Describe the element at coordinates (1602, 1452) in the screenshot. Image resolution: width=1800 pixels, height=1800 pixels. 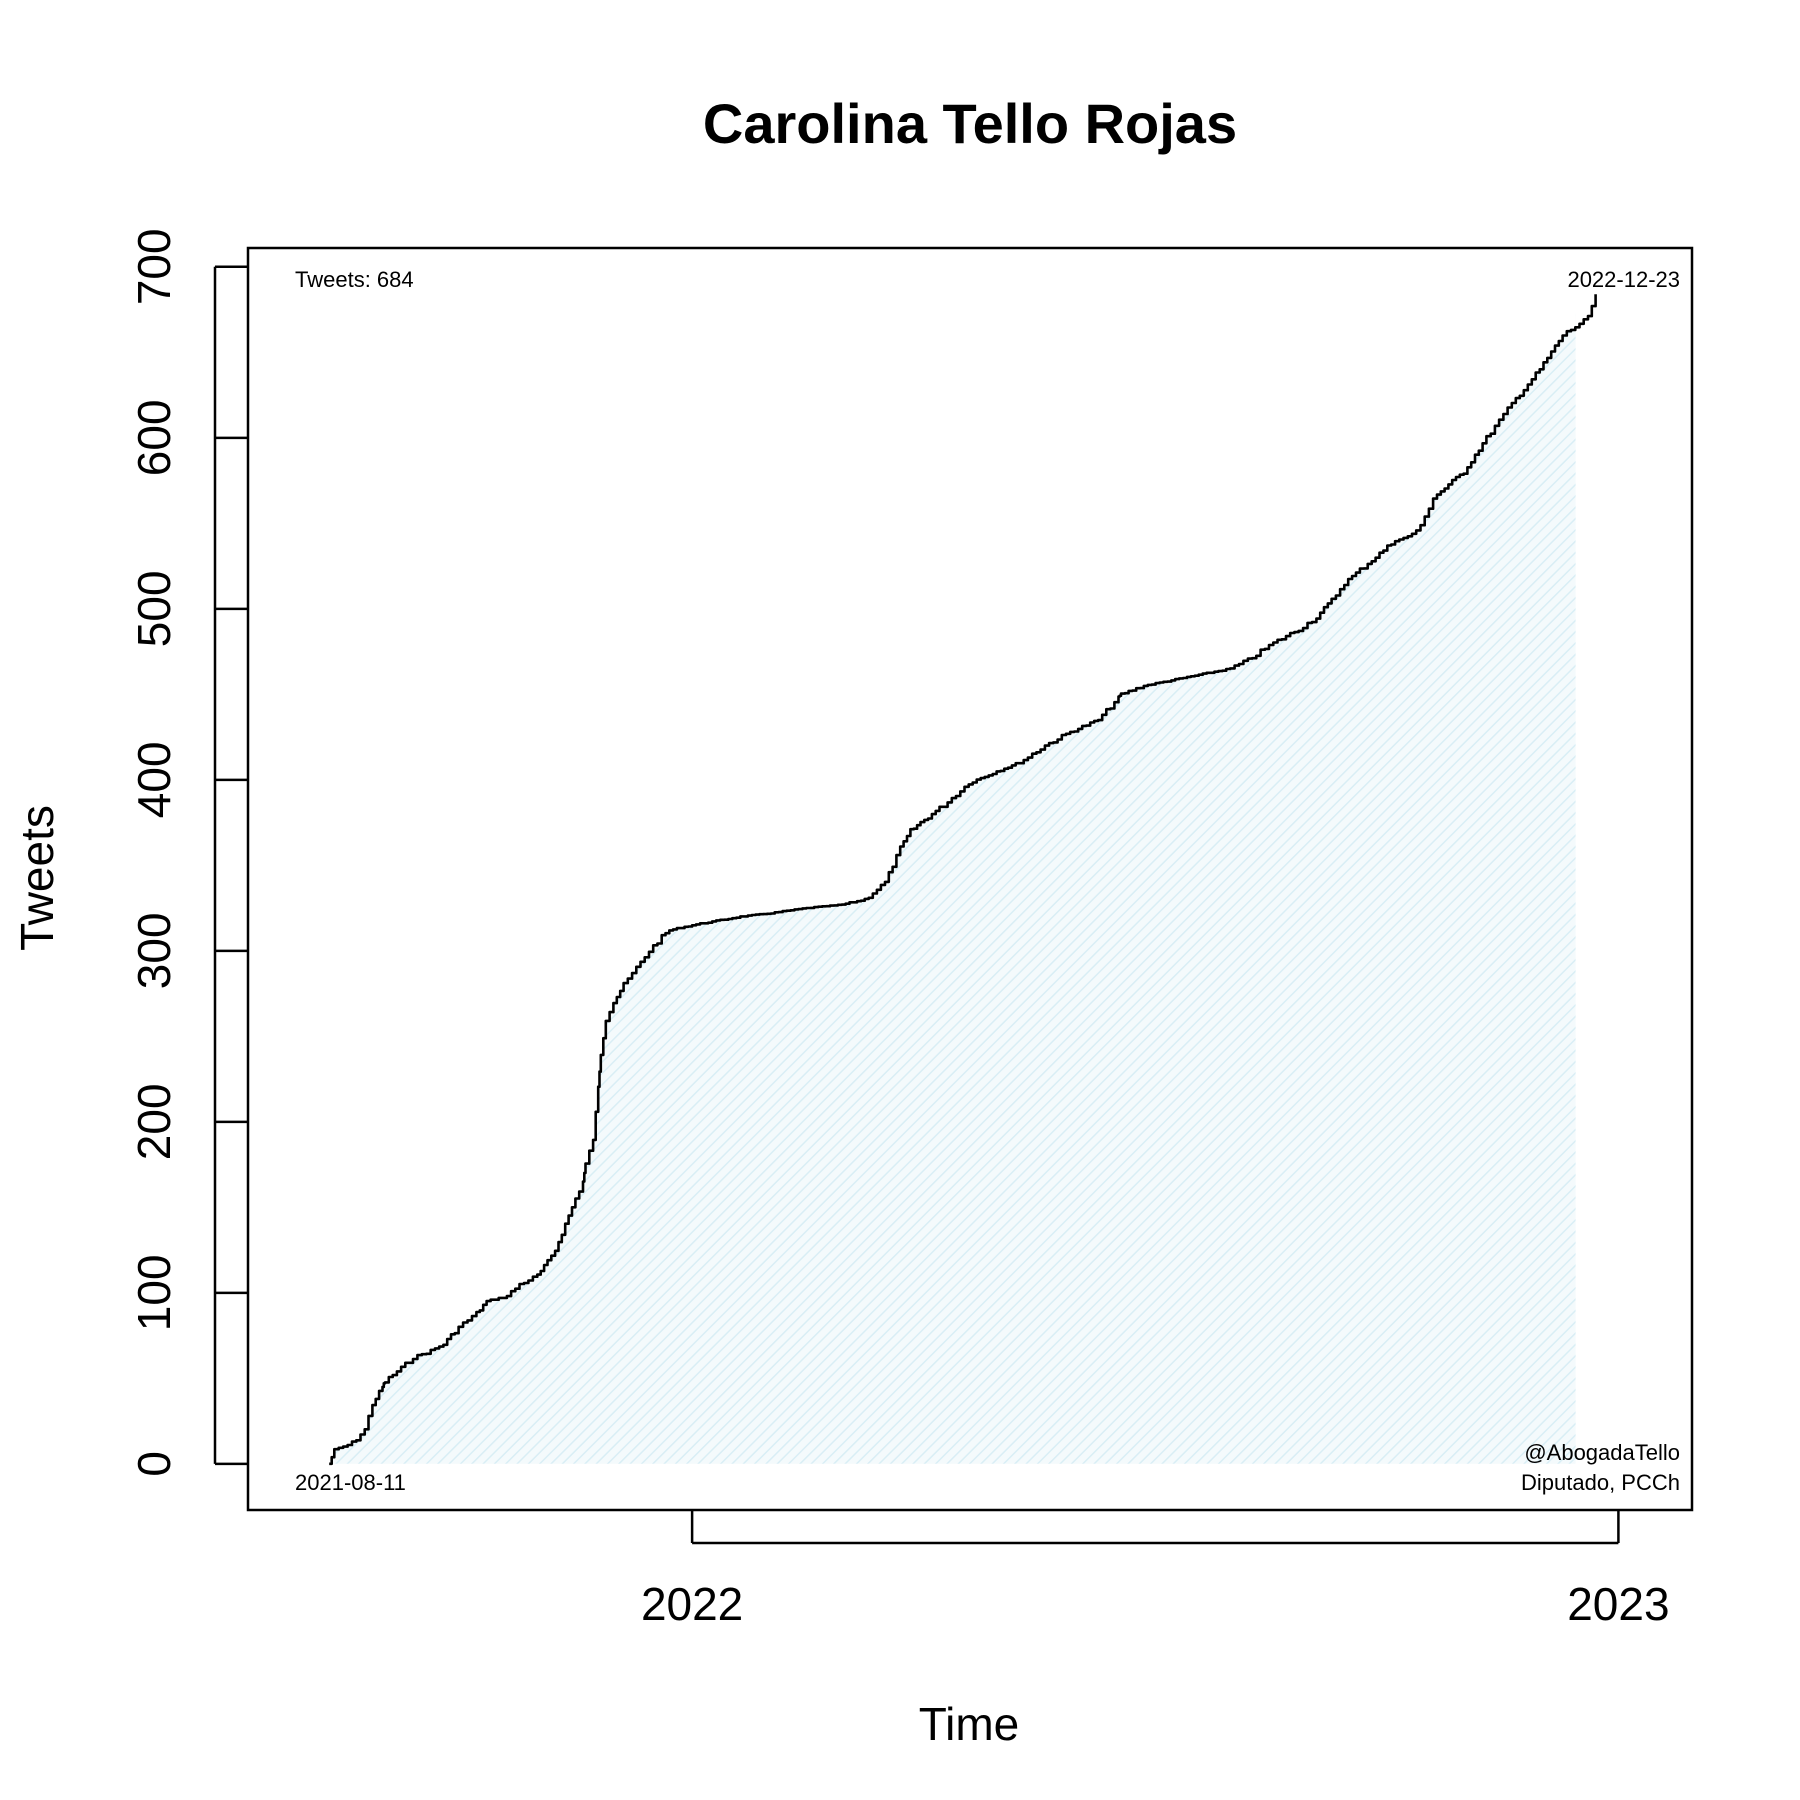
I see `annotation-handle: @AbogadaTello` at that location.